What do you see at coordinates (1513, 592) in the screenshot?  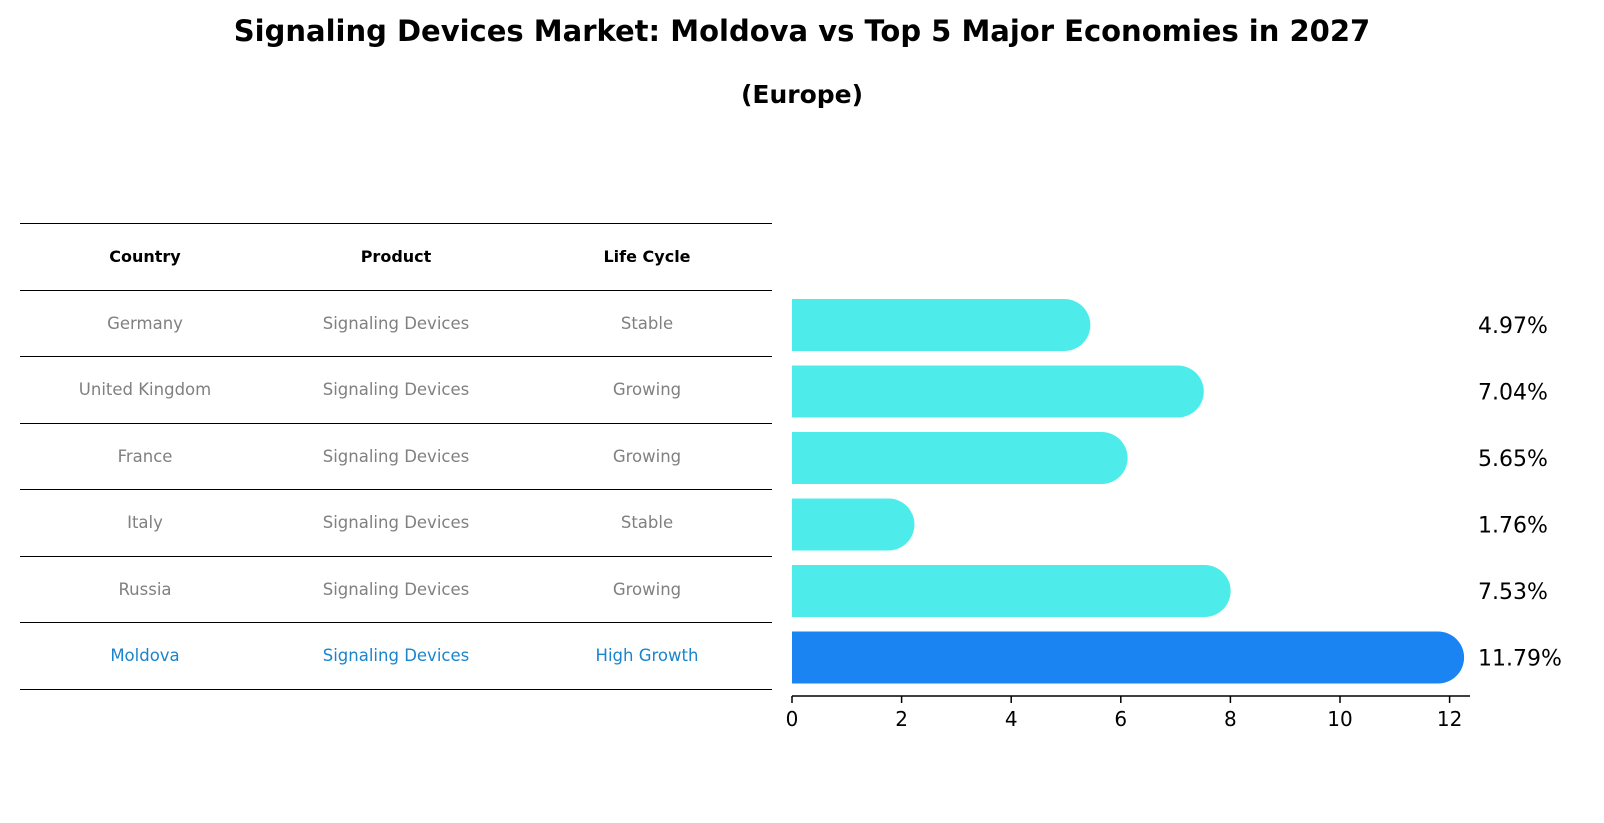 I see `data-label: 7.53%` at bounding box center [1513, 592].